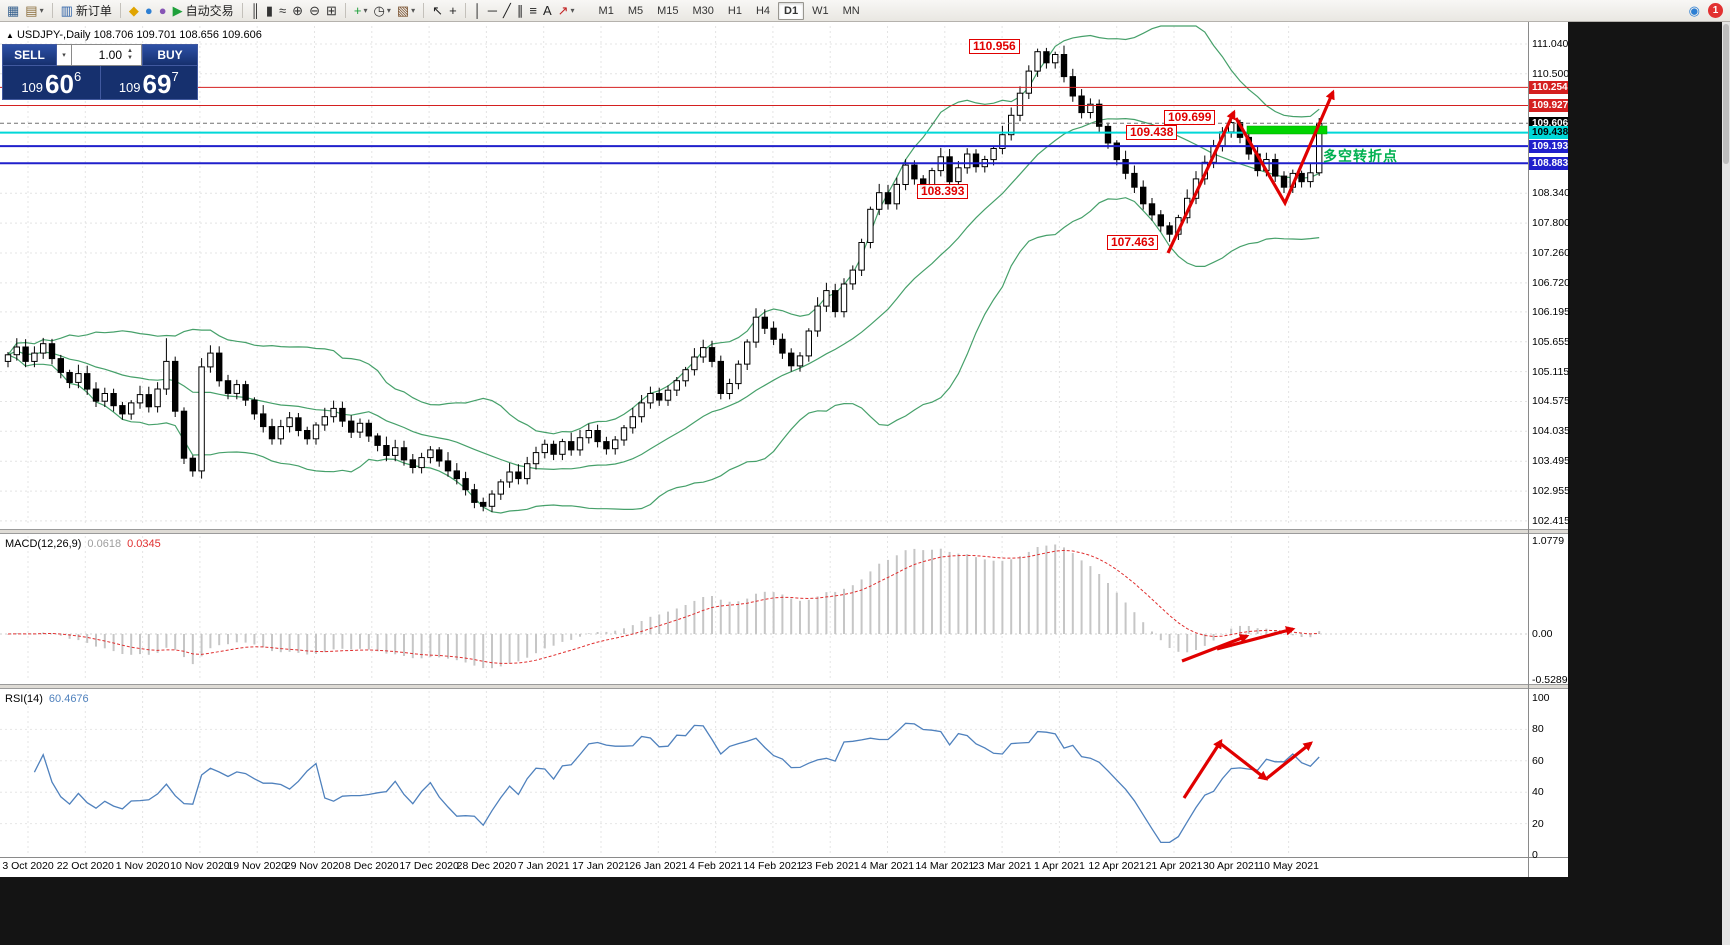  What do you see at coordinates (47, 699) in the screenshot?
I see `rsi-indicator-label: RSI(14) 60.4676` at bounding box center [47, 699].